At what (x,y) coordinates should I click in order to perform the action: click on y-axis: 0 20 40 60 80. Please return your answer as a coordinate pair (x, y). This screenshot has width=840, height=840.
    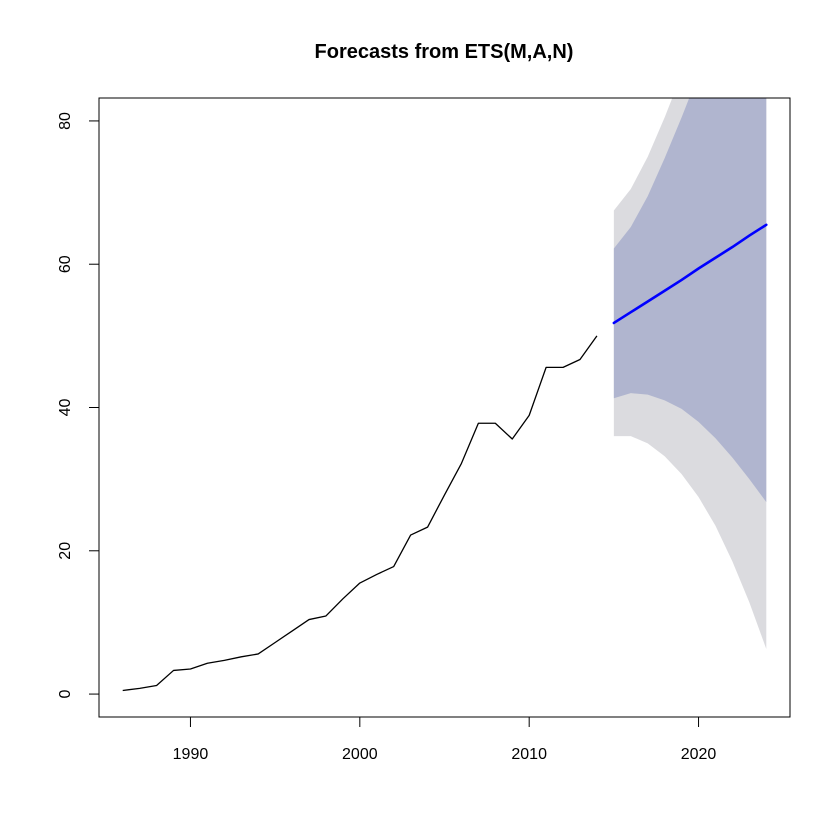
    Looking at the image, I should click on (78, 405).